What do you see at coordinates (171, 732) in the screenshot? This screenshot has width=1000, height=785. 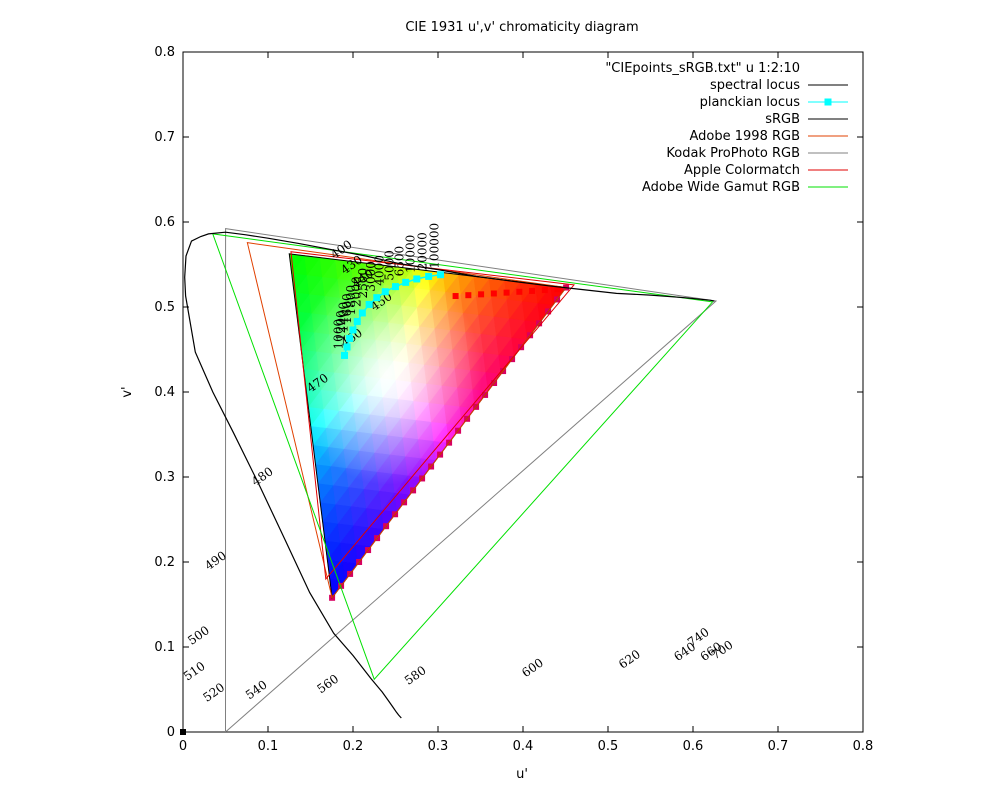 I see `y-tick-label: 0` at bounding box center [171, 732].